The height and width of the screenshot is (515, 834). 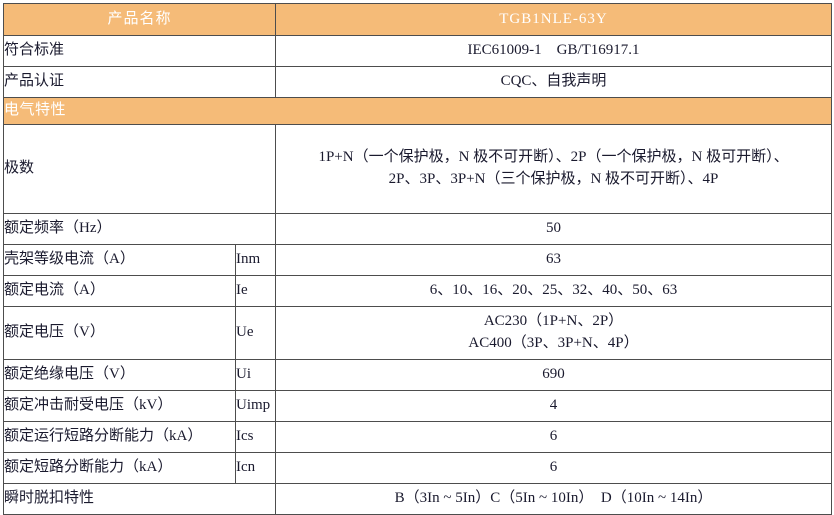 I want to click on row-value-frame-current: 63, so click(x=554, y=260).